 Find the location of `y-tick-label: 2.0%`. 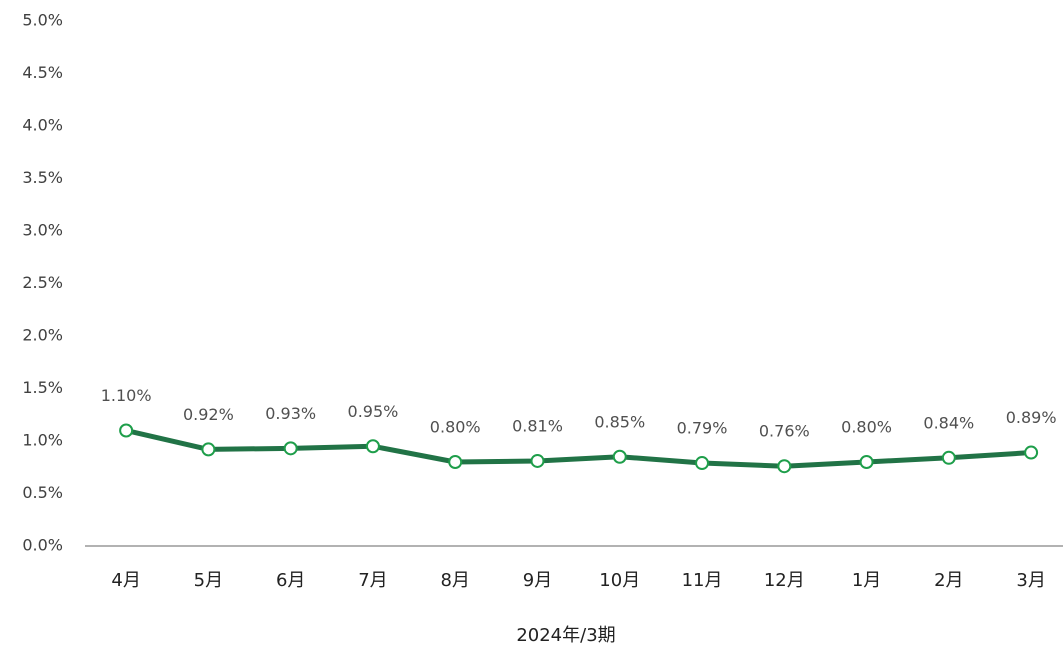

y-tick-label: 2.0% is located at coordinates (42, 335).